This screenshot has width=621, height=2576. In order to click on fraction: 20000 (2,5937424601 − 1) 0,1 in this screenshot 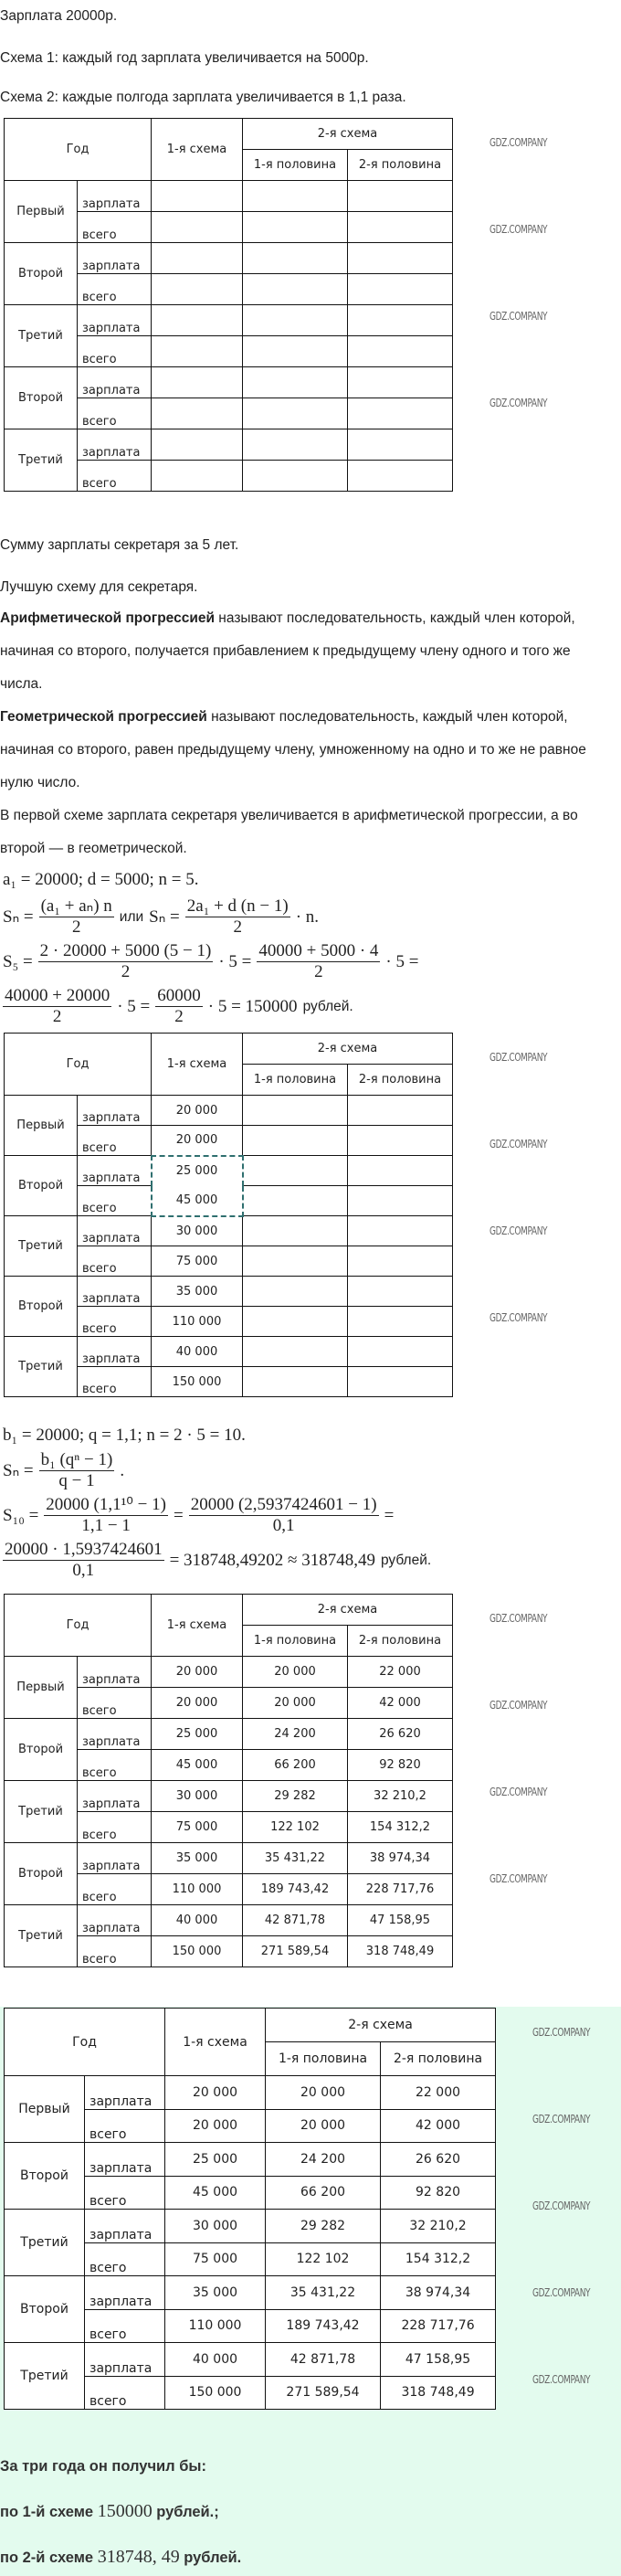, I will do `click(283, 1515)`.